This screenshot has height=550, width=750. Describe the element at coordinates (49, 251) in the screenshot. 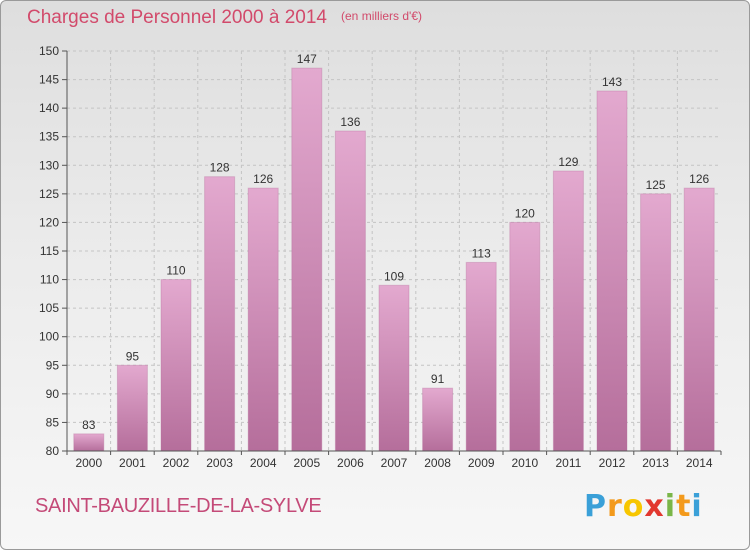

I see `y-tick-label: 115` at that location.